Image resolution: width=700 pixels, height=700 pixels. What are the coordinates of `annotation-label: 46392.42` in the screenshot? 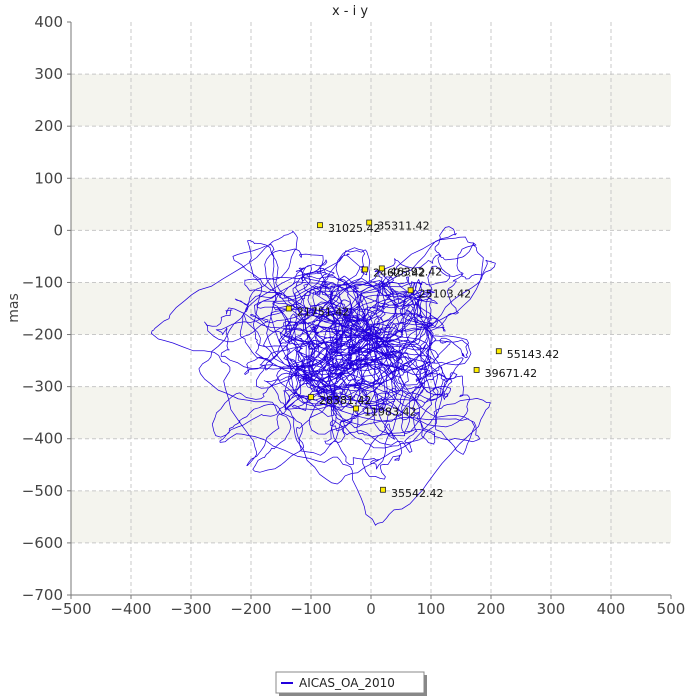 It's located at (416, 271).